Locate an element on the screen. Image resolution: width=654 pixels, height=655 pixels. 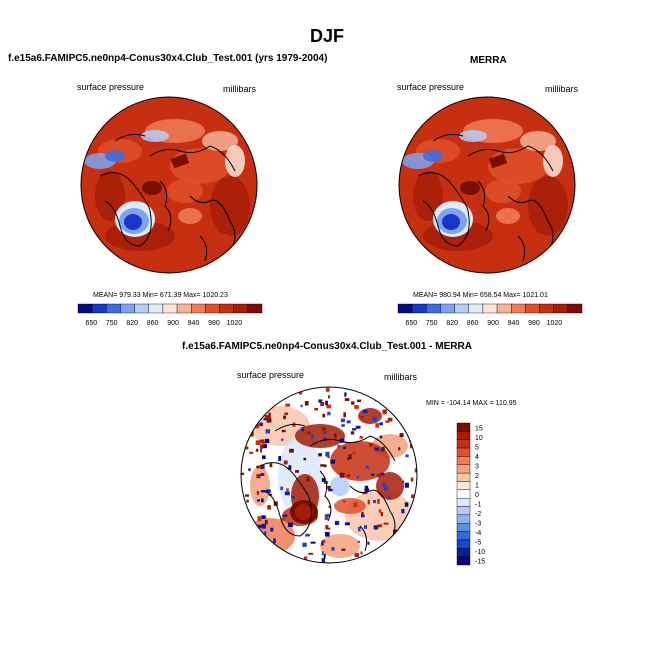
colorbar-tick-label: -10 is located at coordinates (480, 552).